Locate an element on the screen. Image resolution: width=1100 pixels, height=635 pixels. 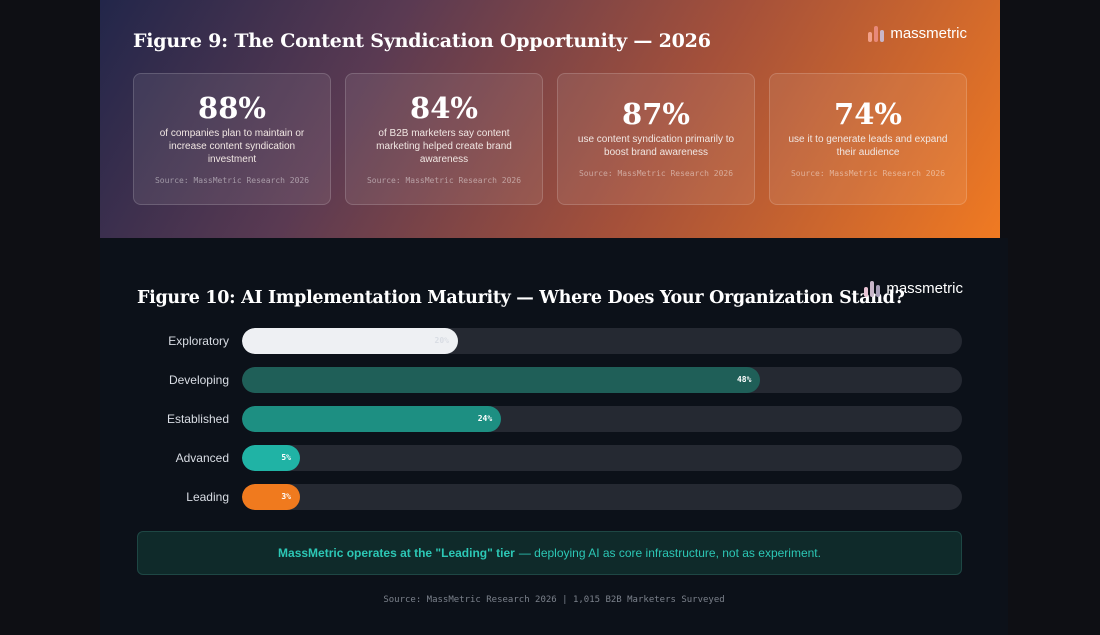
bar-label: Developing is located at coordinates (198, 380).